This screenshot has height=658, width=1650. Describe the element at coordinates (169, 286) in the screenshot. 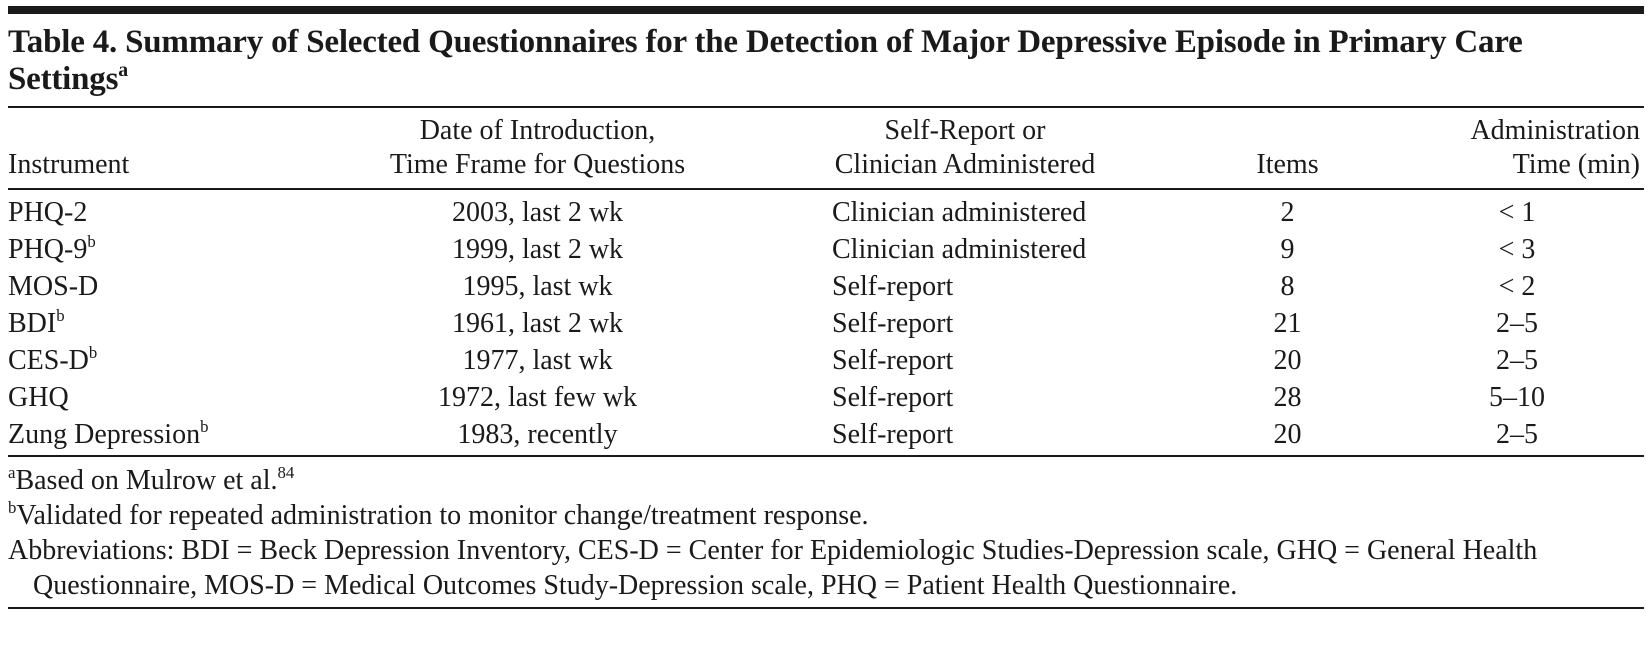

I see `table-cell: MOS-D` at that location.